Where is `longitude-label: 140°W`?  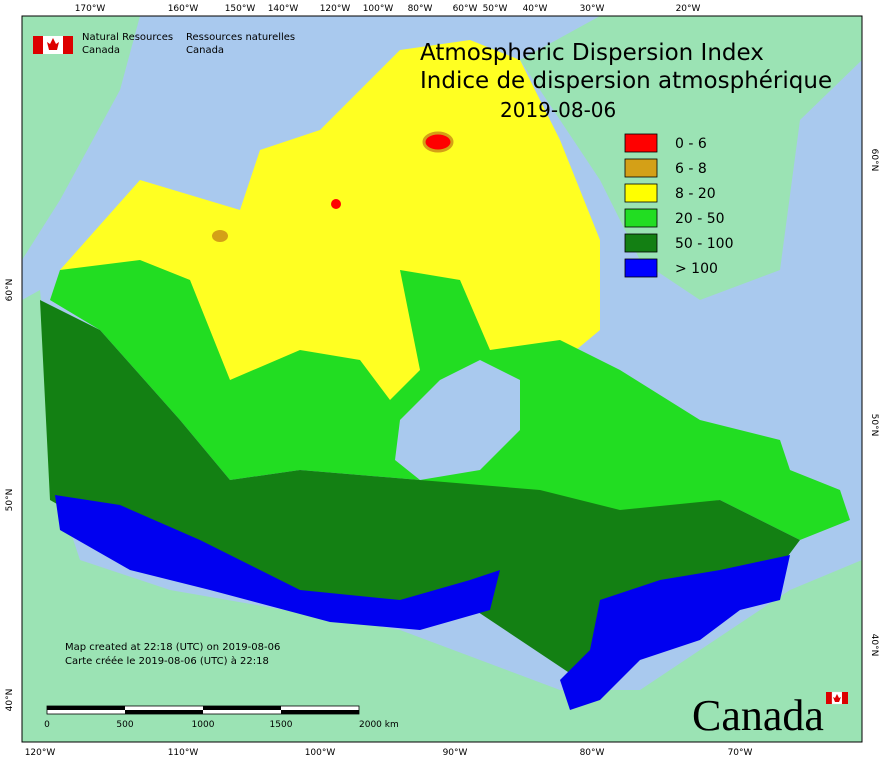 longitude-label: 140°W is located at coordinates (283, 9).